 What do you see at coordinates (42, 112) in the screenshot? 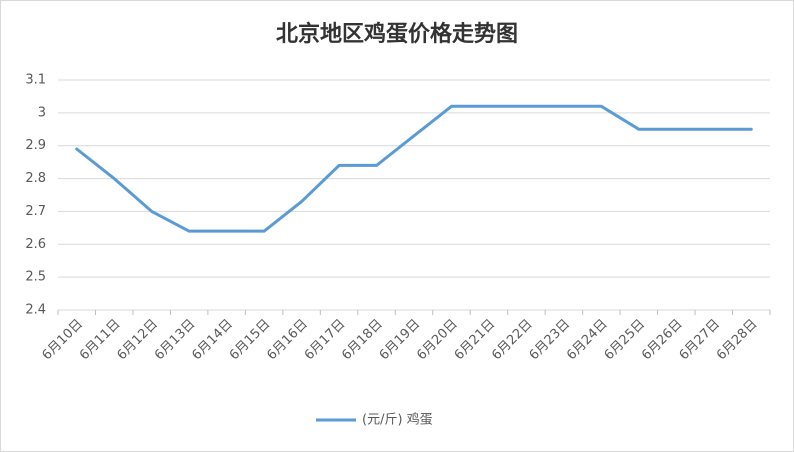
I see `y-tick-label: 3` at bounding box center [42, 112].